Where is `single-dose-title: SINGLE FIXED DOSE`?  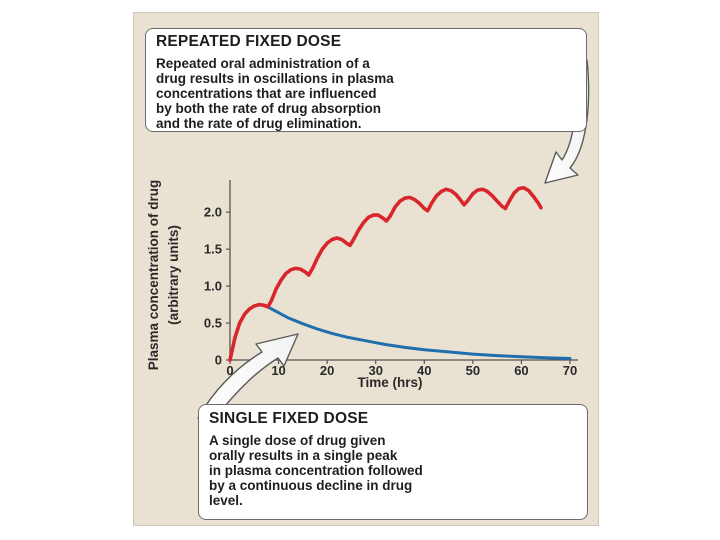
single-dose-title: SINGLE FIXED DOSE is located at coordinates (289, 418).